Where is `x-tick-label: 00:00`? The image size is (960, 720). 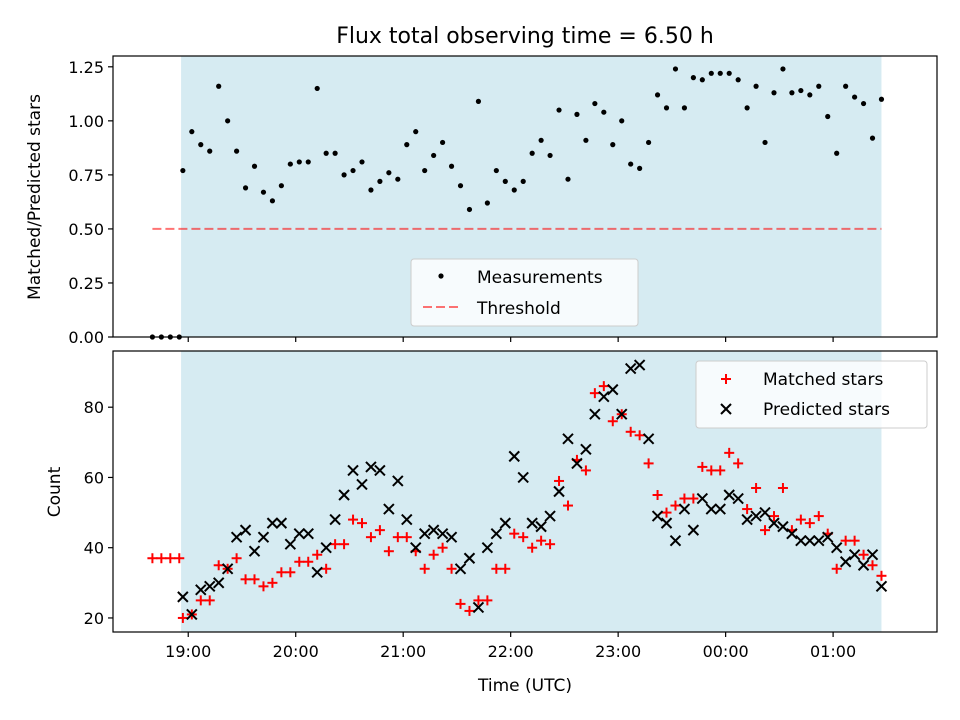 x-tick-label: 00:00 is located at coordinates (726, 651).